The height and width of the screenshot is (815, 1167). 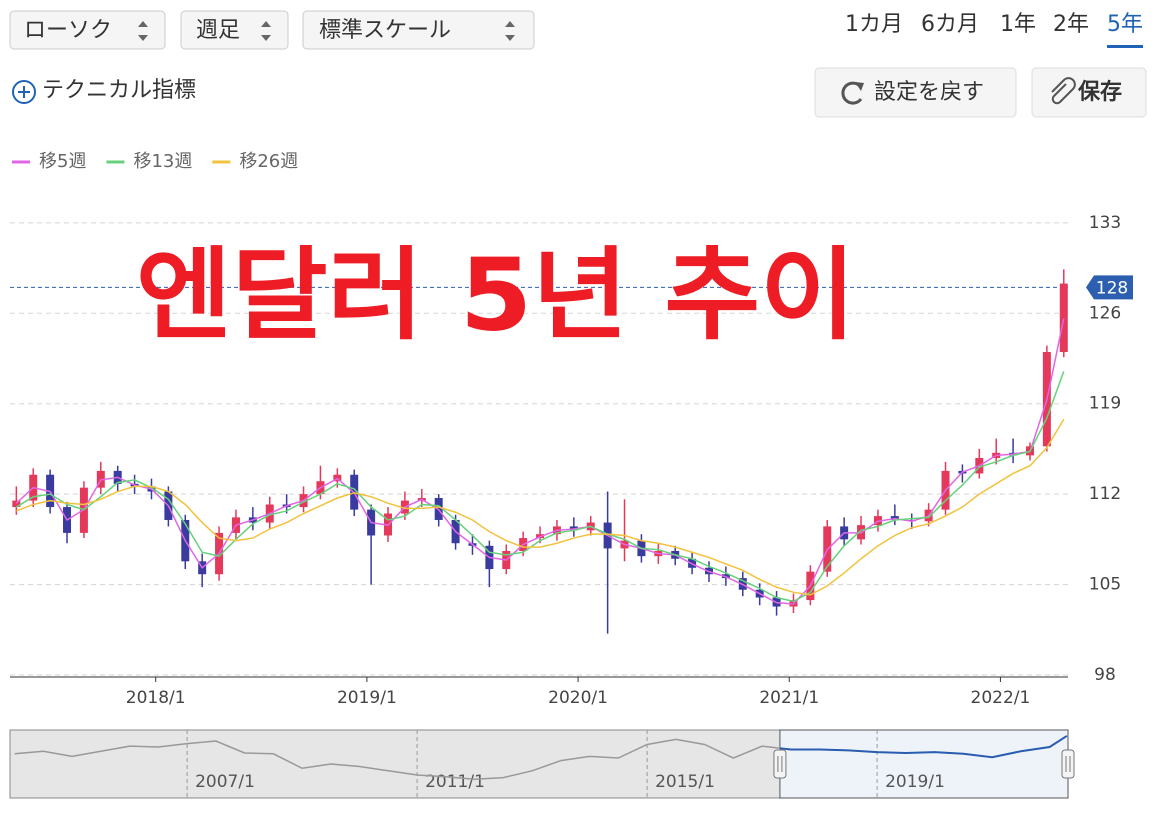 What do you see at coordinates (874, 24) in the screenshot?
I see `period-tab: 1カ月` at bounding box center [874, 24].